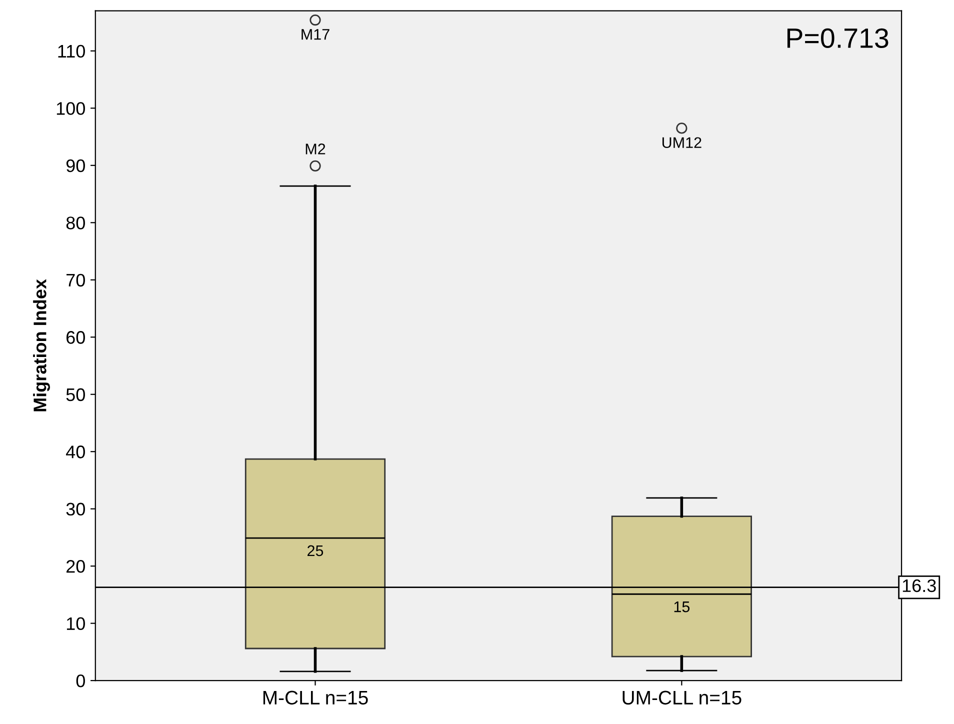 This screenshot has height=724, width=954. I want to click on annotation: 15, so click(682, 607).